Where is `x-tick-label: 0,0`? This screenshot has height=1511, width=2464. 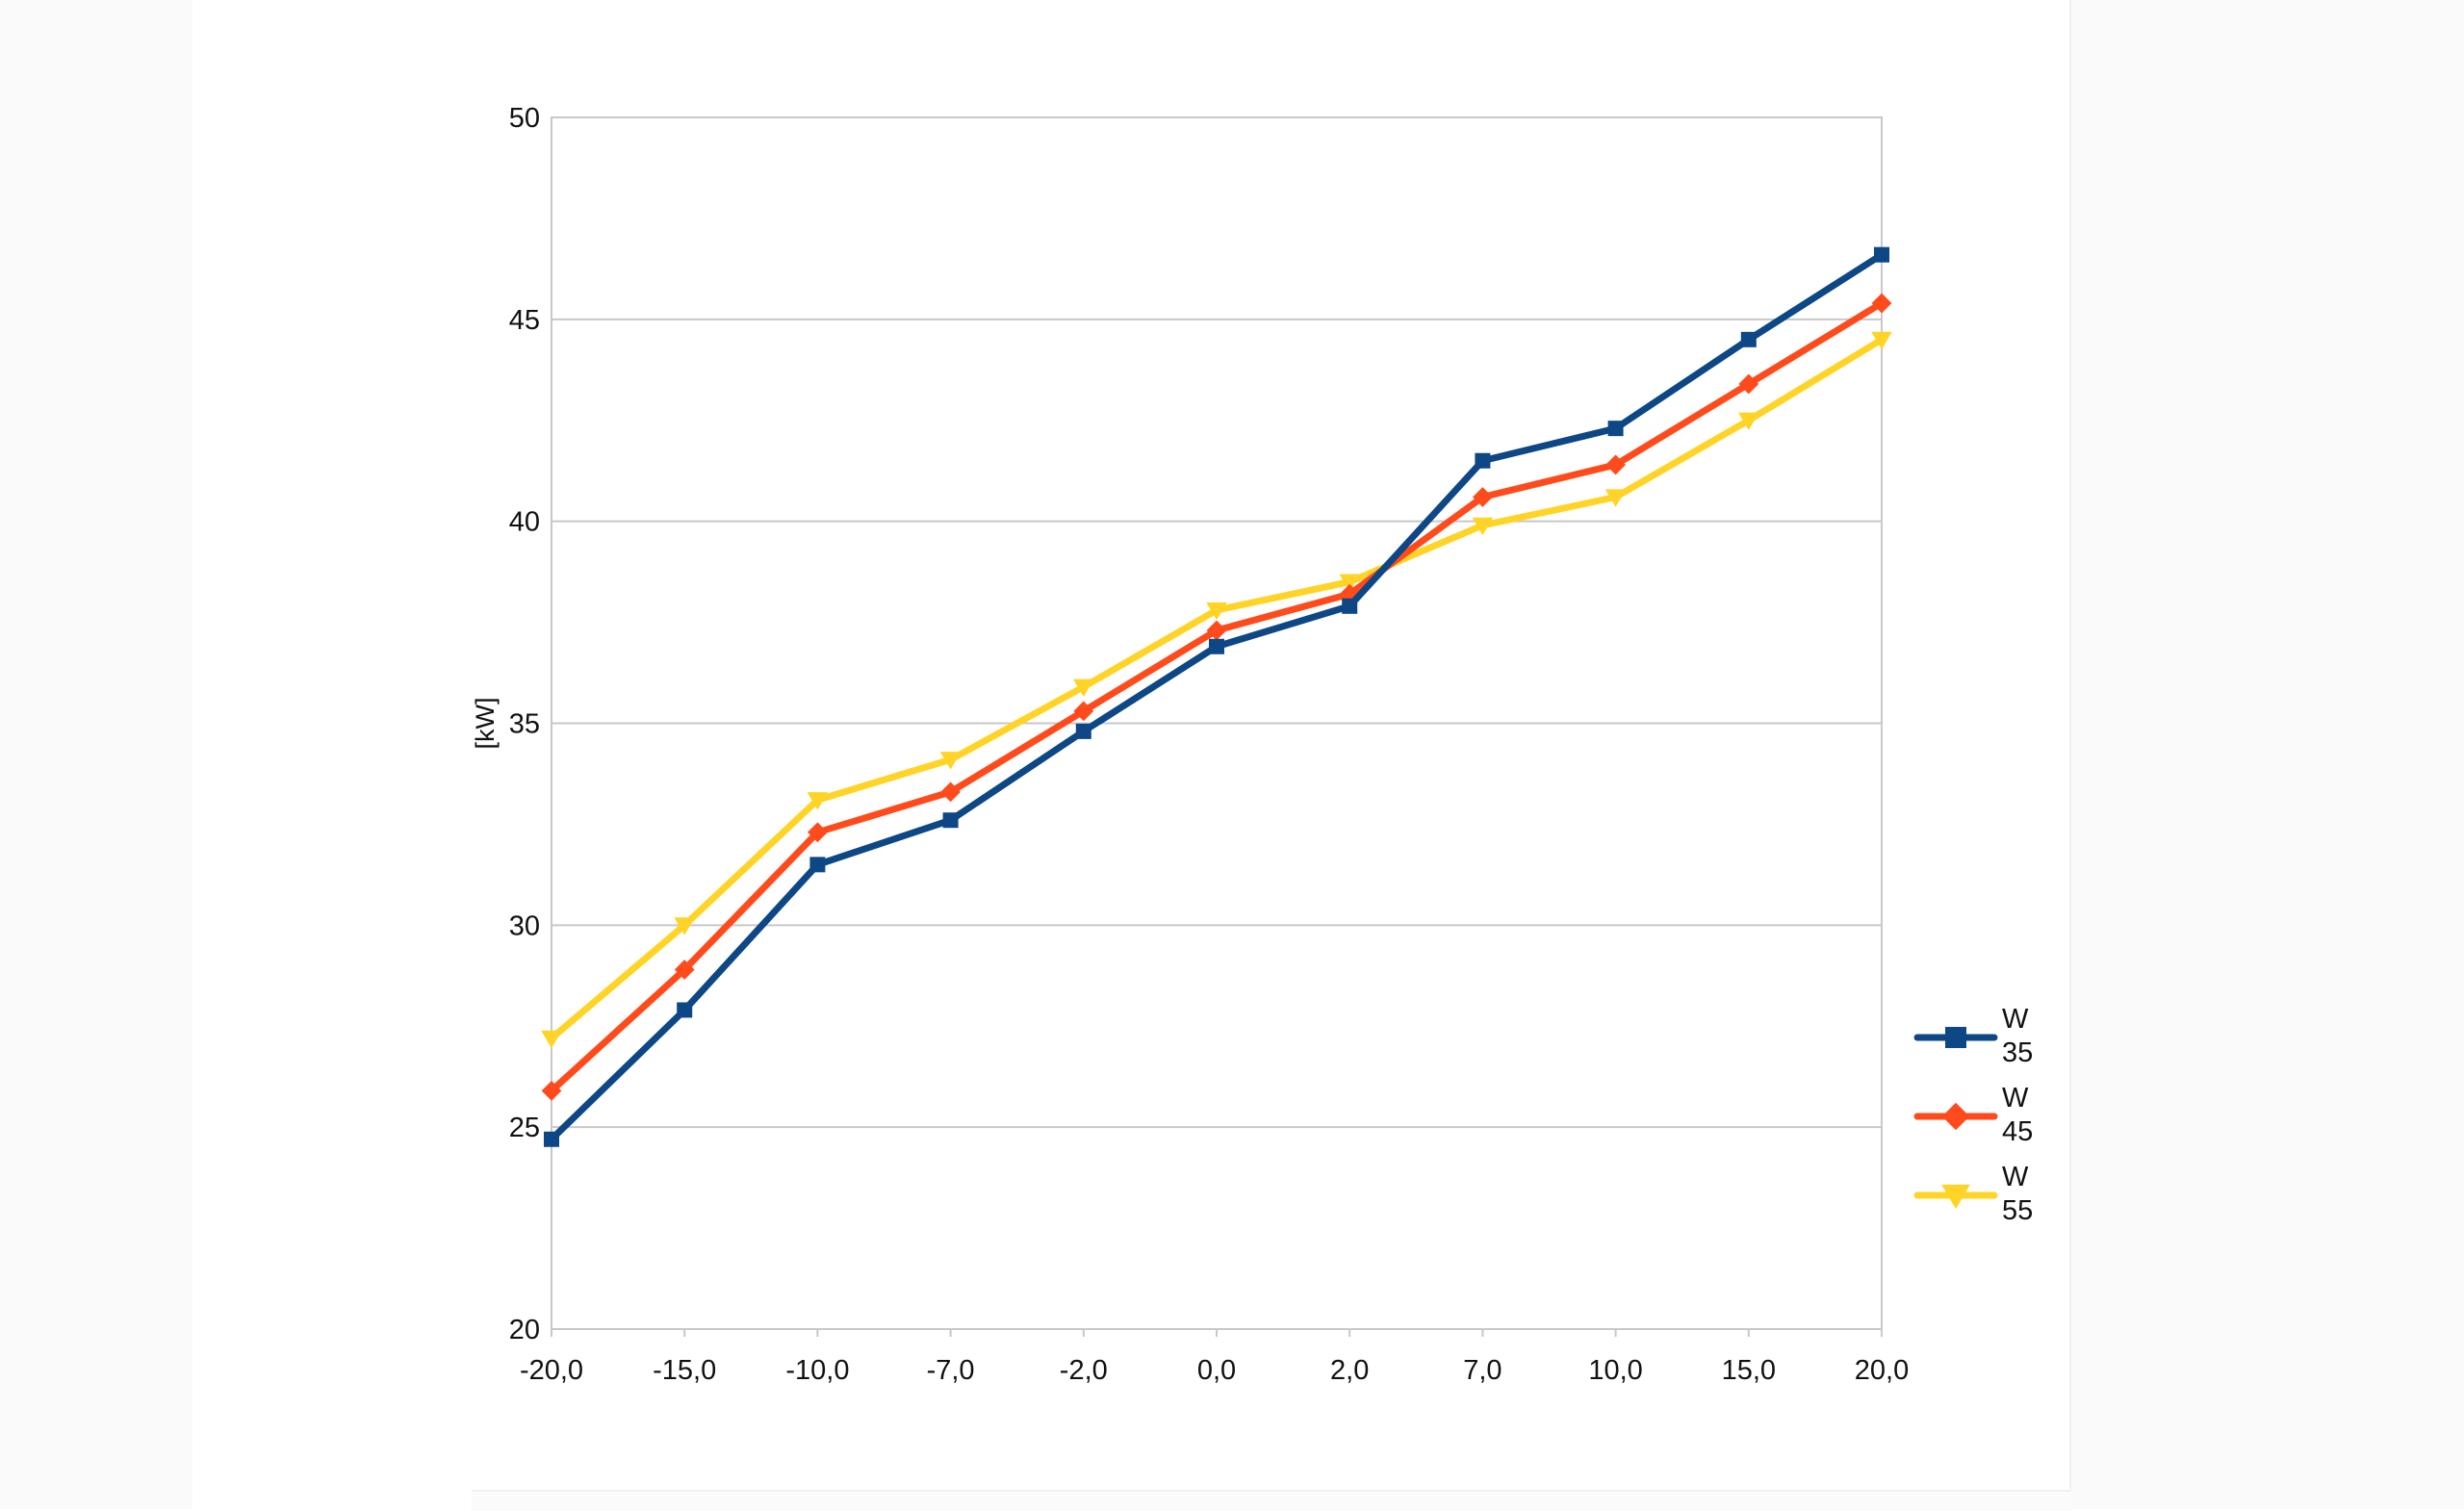 x-tick-label: 0,0 is located at coordinates (1216, 1370).